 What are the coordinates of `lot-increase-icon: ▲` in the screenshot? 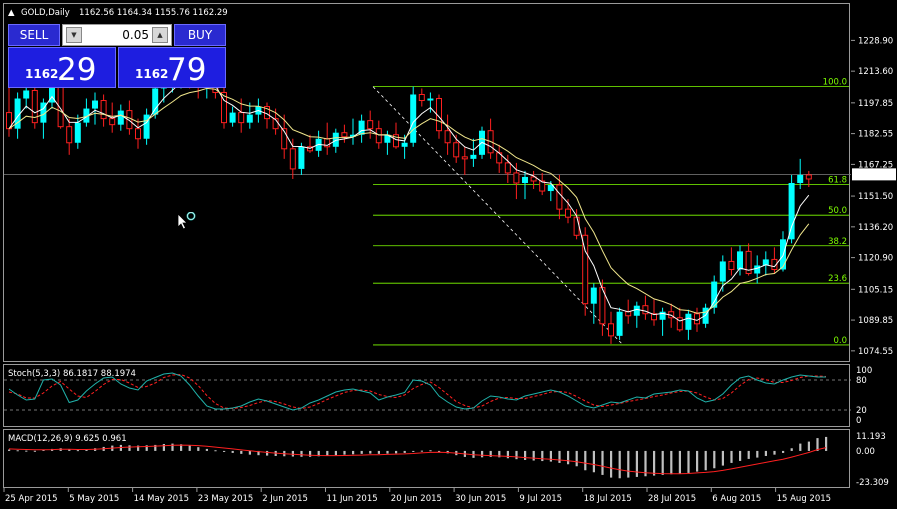 It's located at (160, 35).